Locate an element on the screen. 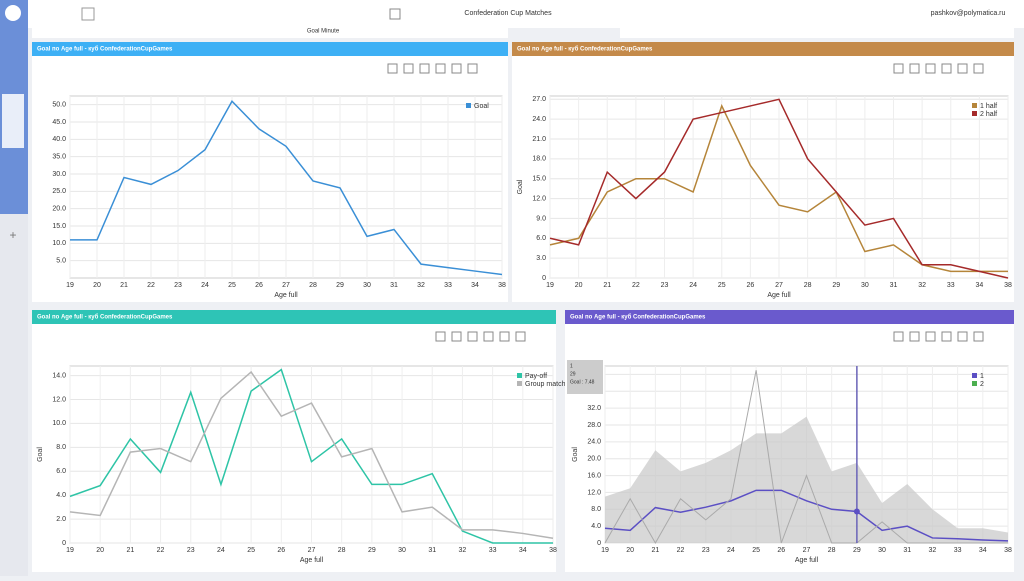  legend-label: 1 is located at coordinates (982, 376).